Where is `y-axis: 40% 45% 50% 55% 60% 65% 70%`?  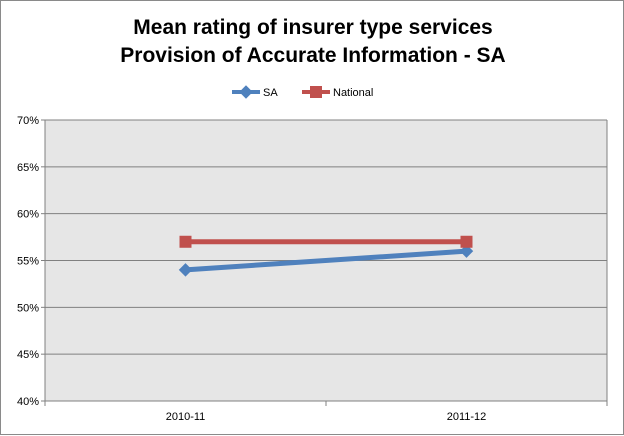 y-axis: 40% 45% 50% 55% 60% 65% 70% is located at coordinates (31, 261).